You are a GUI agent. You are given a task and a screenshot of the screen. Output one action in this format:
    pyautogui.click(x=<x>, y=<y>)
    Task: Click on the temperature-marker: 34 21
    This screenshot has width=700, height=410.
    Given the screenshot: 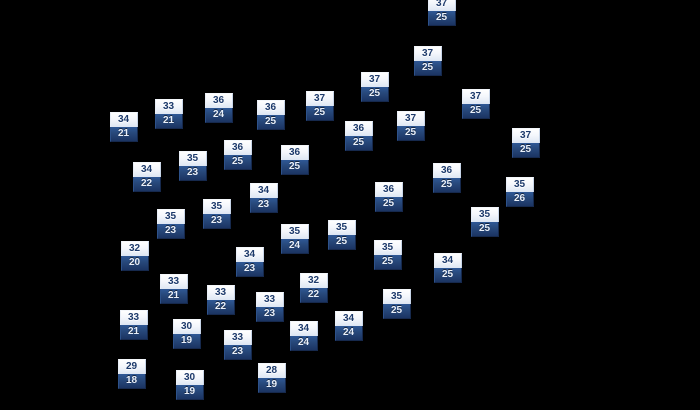 What is the action you would take?
    pyautogui.click(x=124, y=127)
    